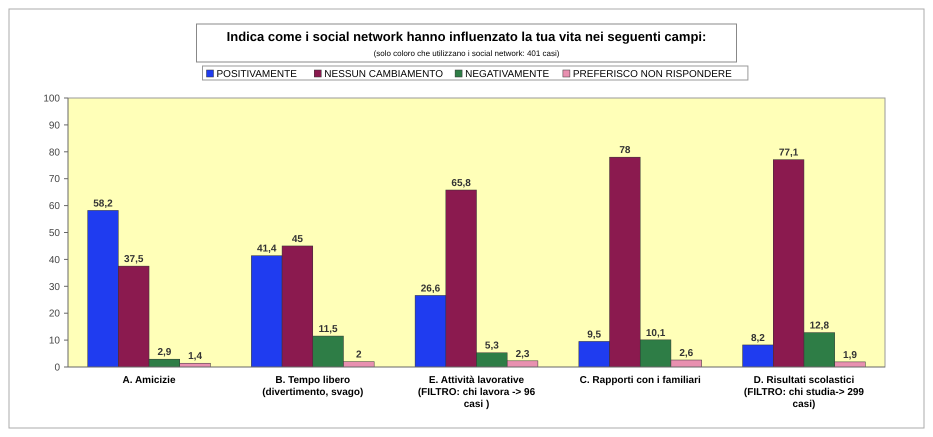 The width and height of the screenshot is (933, 437). I want to click on data-label: 5,3, so click(492, 346).